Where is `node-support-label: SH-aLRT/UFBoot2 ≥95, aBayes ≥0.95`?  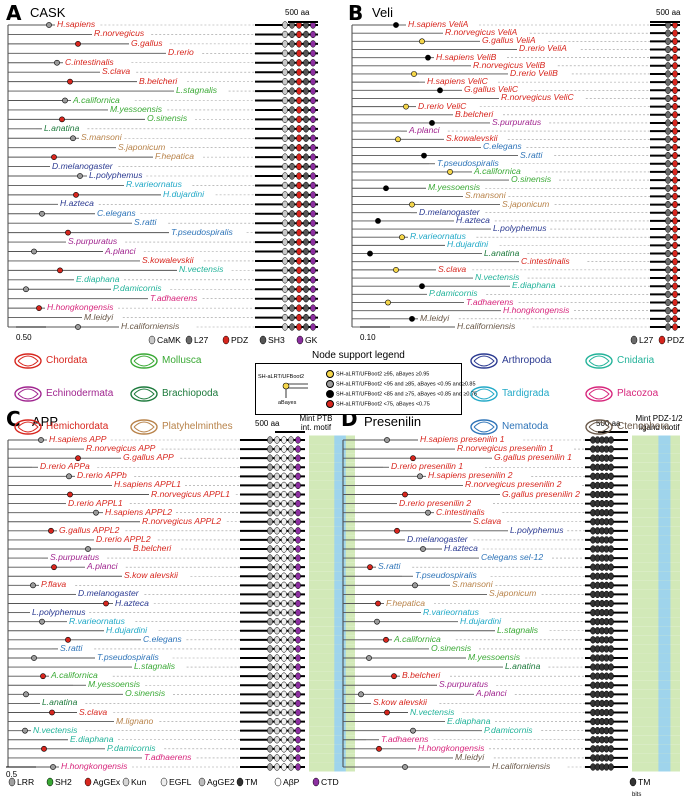 node-support-label: SH-aLRT/UFBoot2 ≥95, aBayes ≥0.95 is located at coordinates (383, 374).